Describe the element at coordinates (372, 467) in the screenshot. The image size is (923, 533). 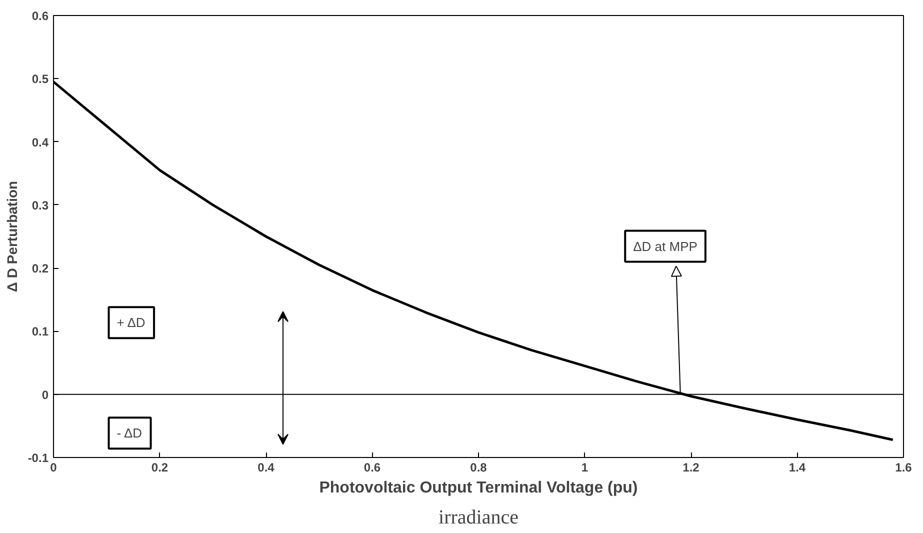
I see `x-tick-label: 0.6` at that location.